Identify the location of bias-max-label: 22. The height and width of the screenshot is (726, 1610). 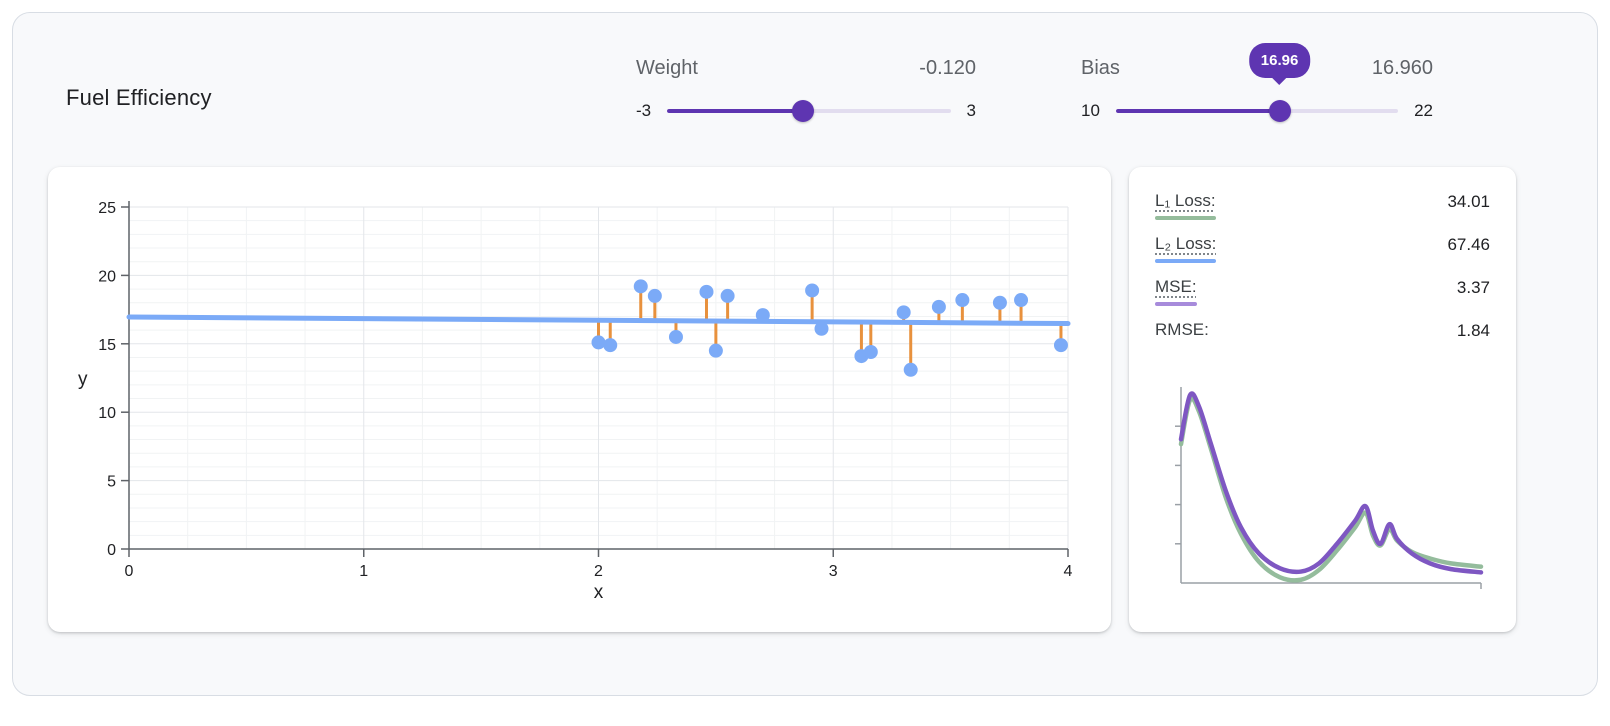
(1423, 110).